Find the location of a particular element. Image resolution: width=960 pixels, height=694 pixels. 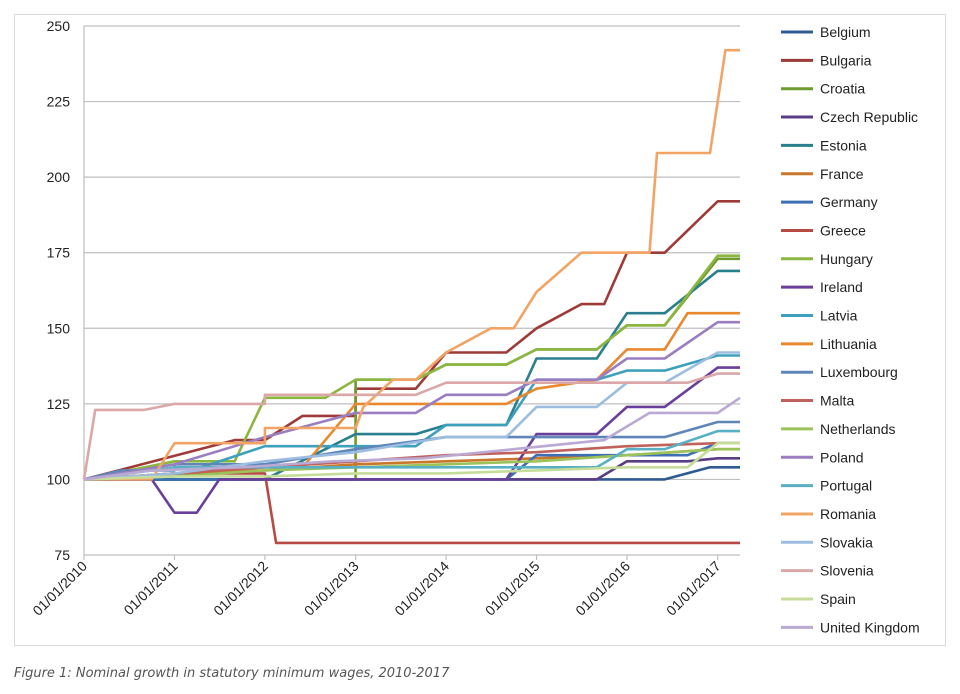

legend-label: Portugal is located at coordinates (846, 486).